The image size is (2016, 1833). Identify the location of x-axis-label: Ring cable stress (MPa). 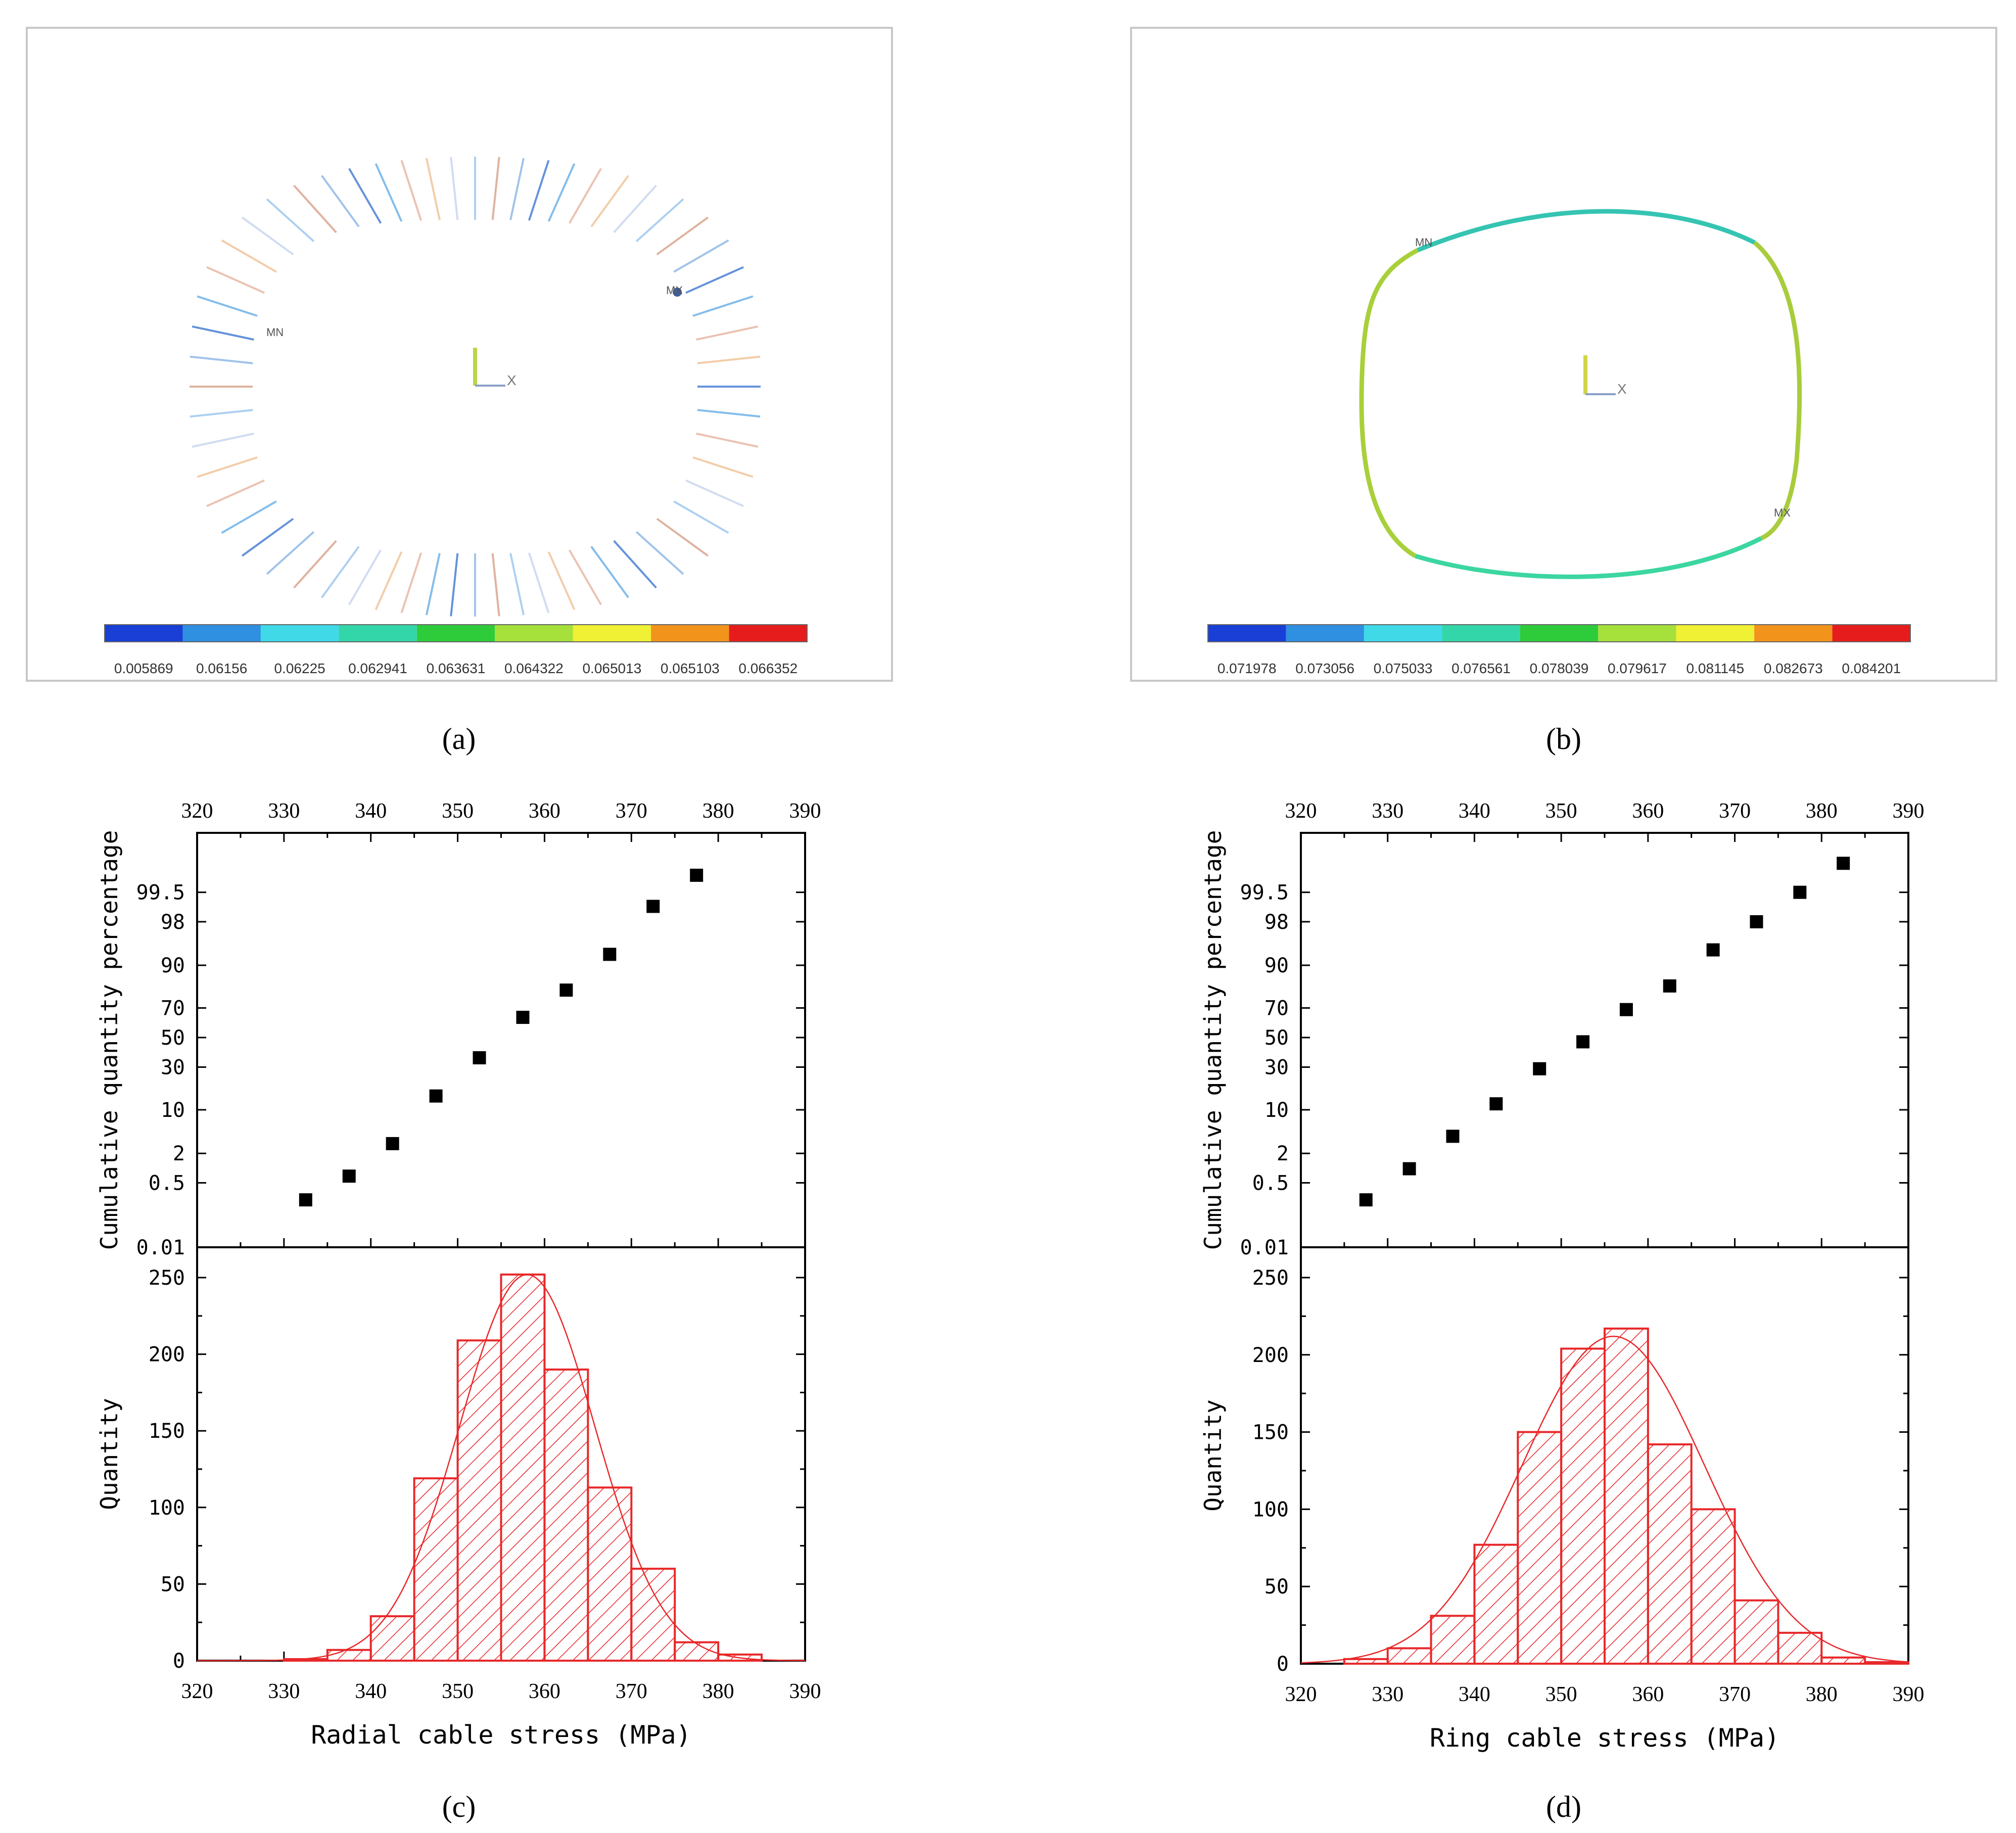
(1604, 1738).